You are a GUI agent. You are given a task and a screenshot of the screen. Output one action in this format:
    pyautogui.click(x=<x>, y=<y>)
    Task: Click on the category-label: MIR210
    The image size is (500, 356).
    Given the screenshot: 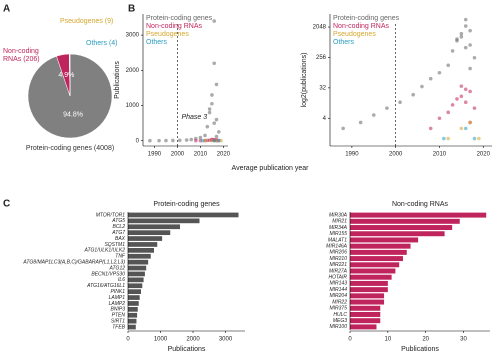 What is the action you would take?
    pyautogui.click(x=338, y=259)
    